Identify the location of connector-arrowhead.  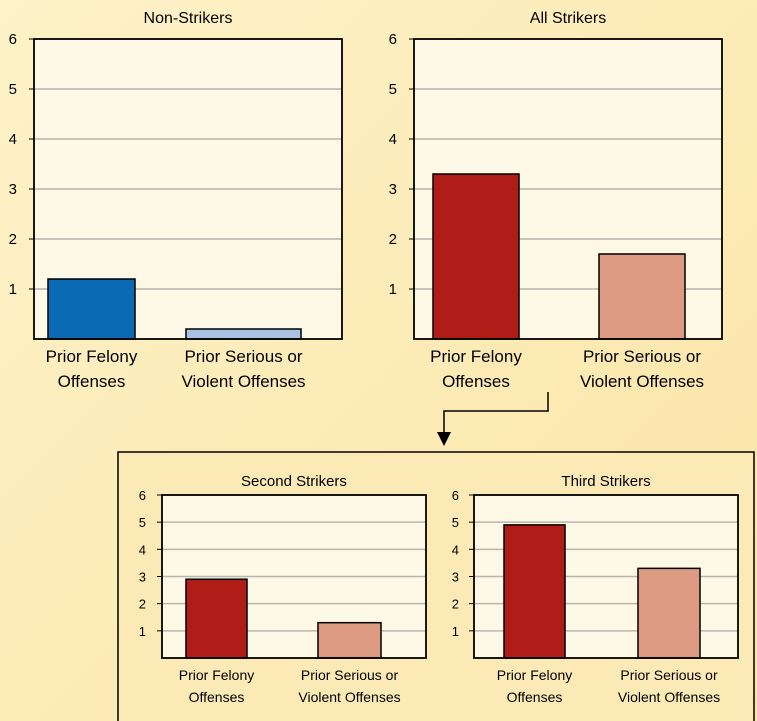
(444, 439).